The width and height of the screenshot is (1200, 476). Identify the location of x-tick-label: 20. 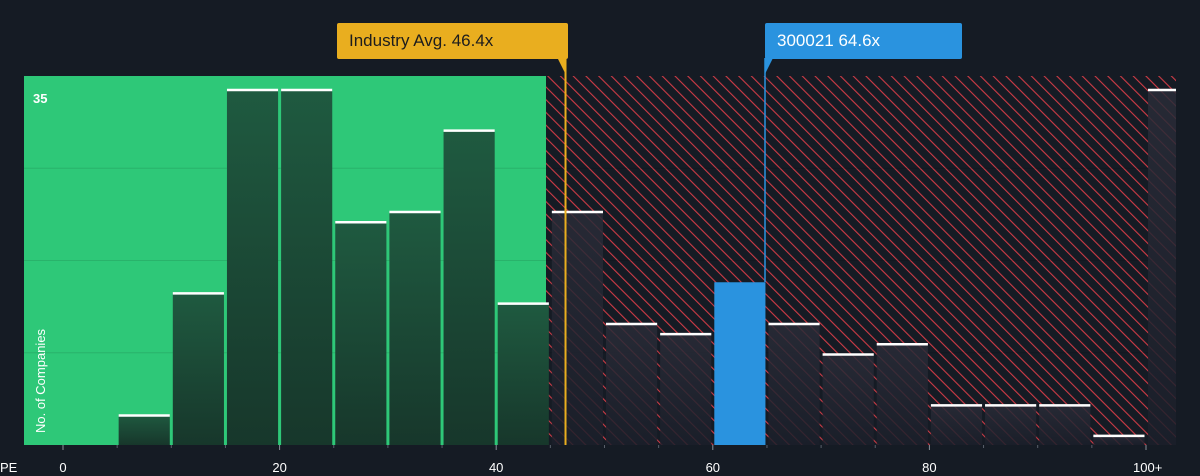
(279, 467).